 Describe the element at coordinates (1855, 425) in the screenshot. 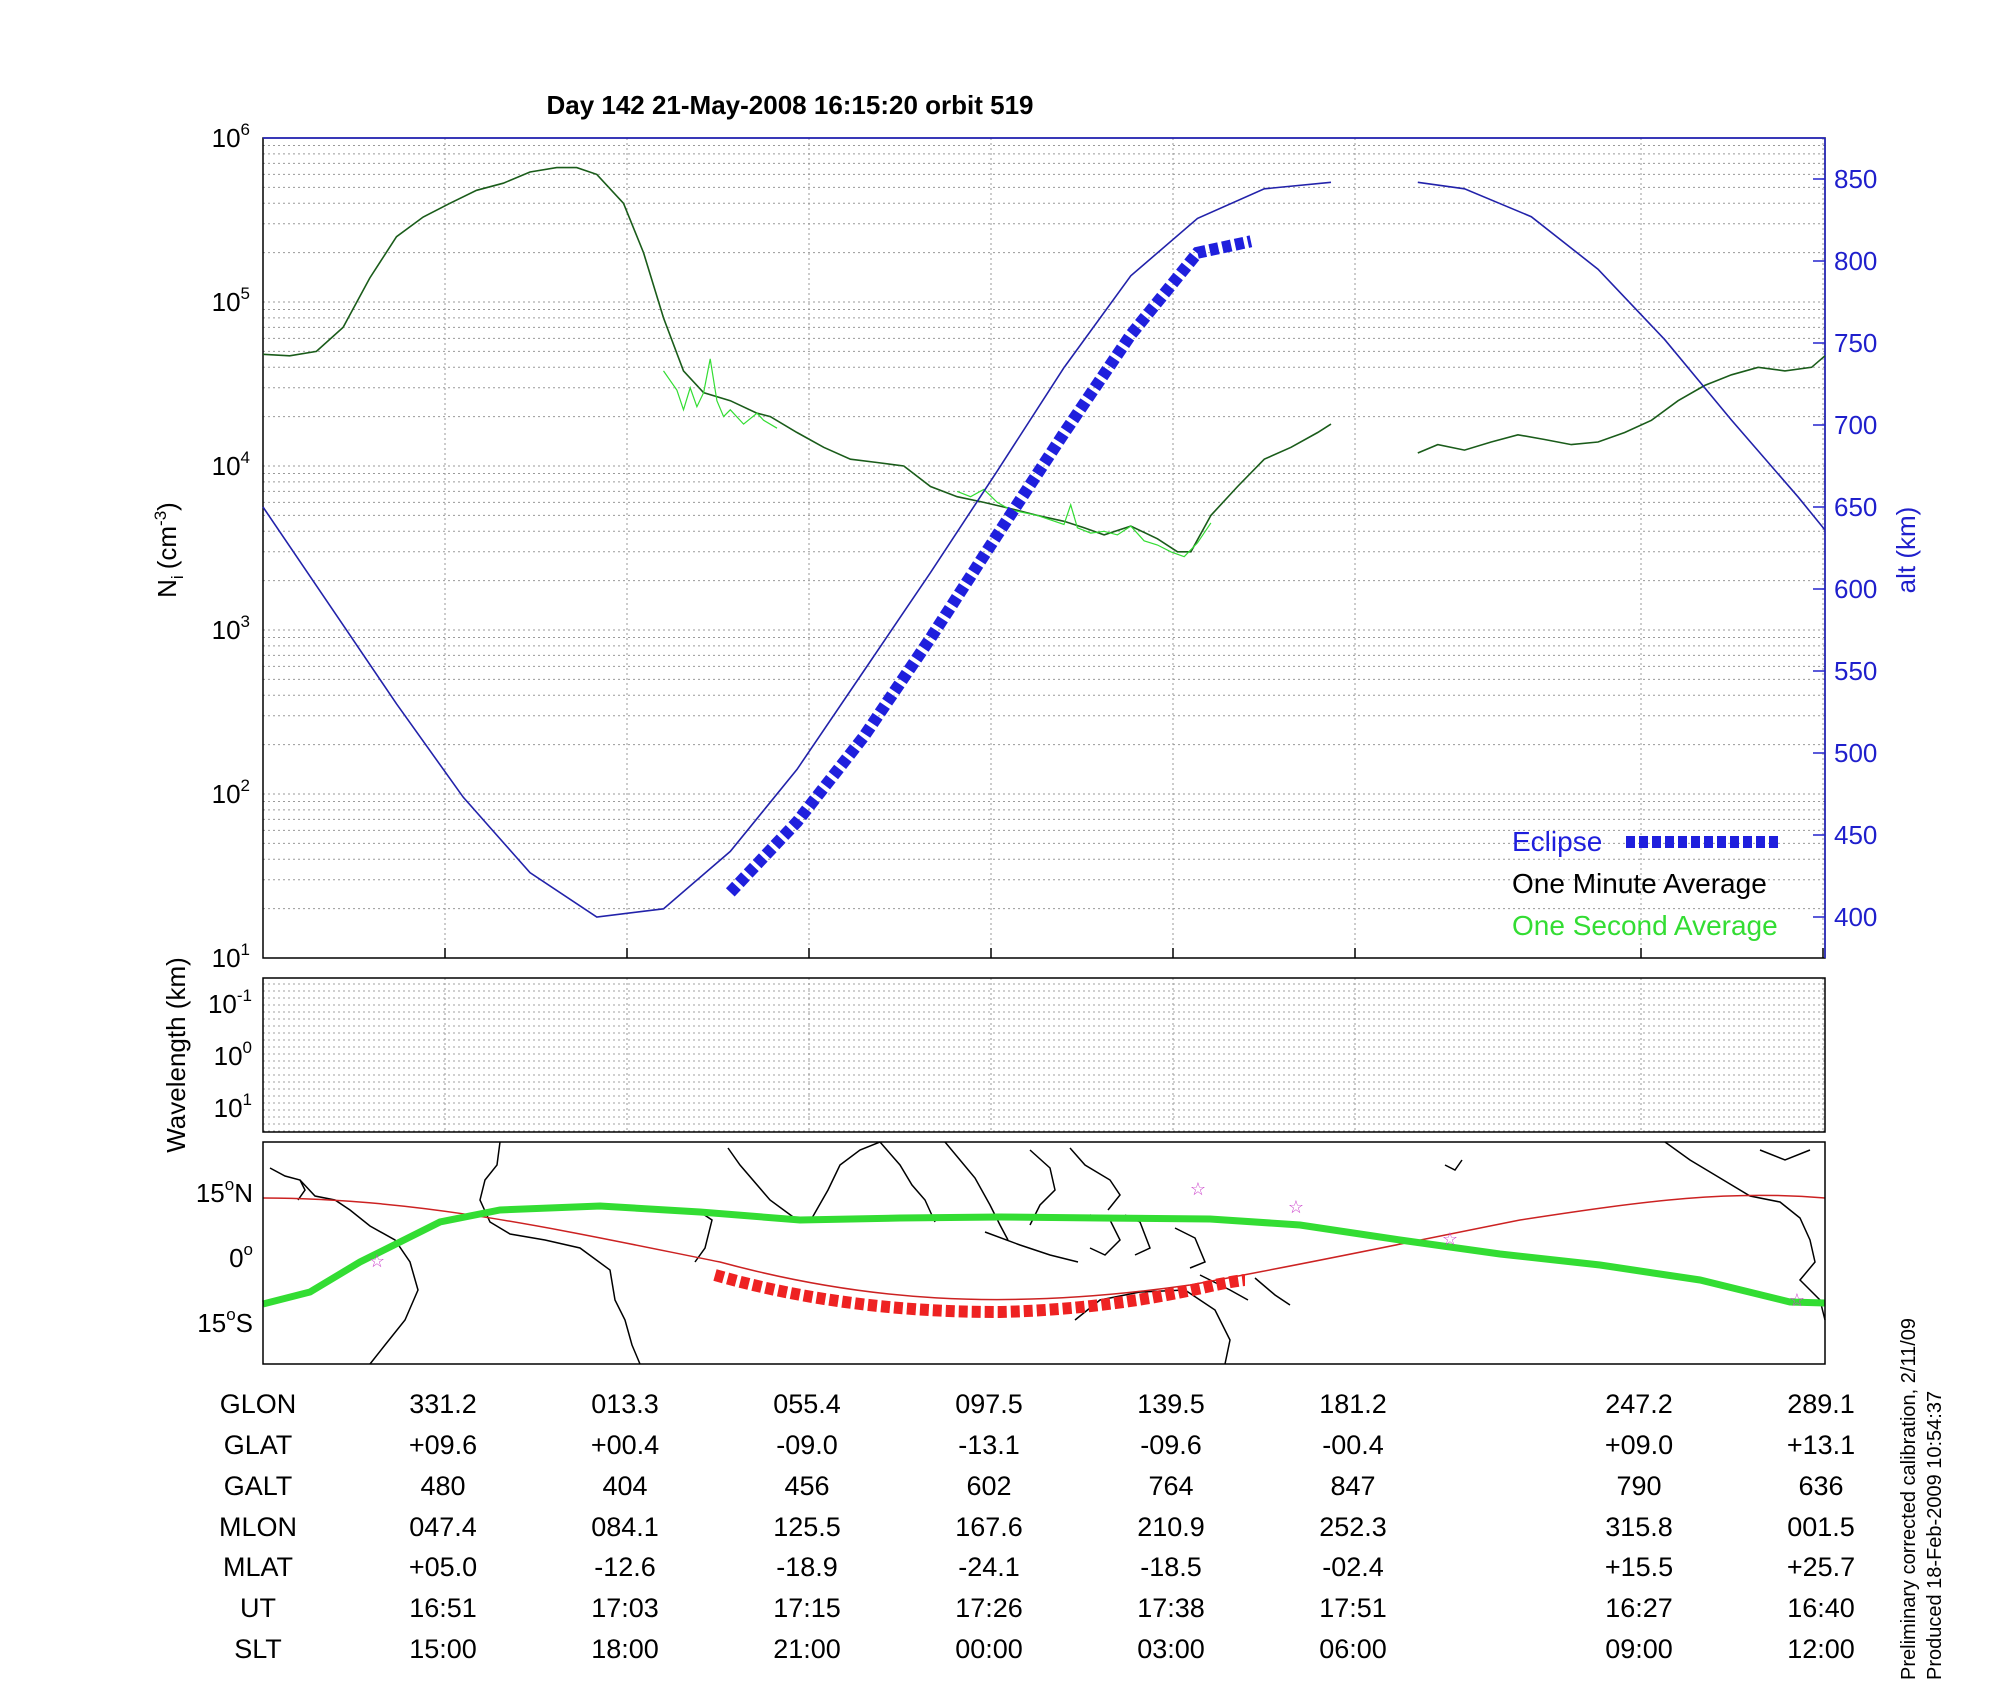

I see `right-tick-label: 700` at that location.